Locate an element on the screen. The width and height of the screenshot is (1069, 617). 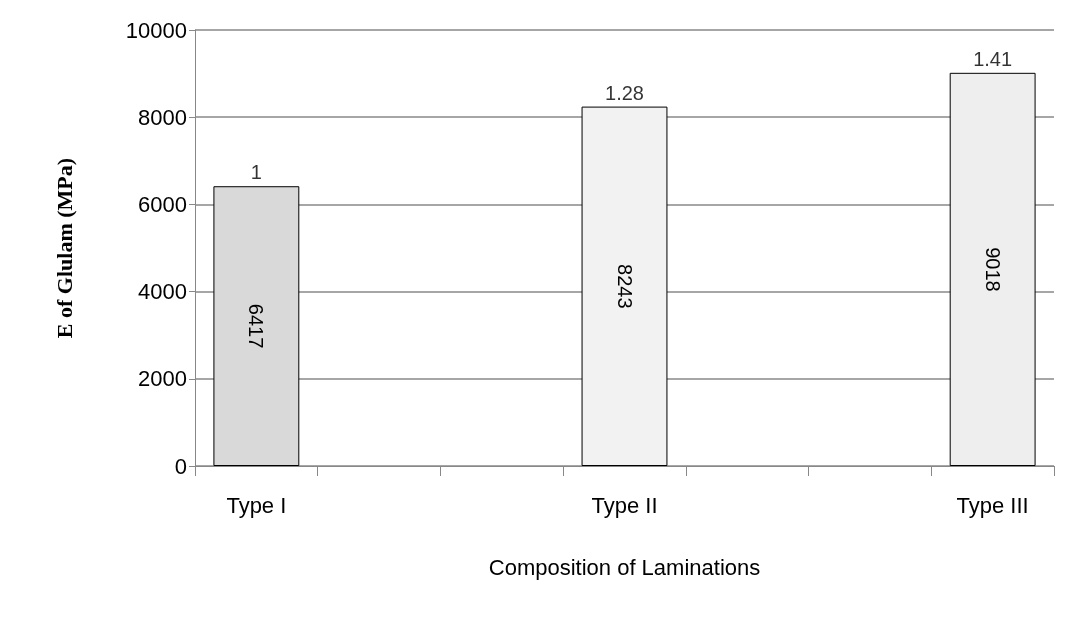
annotation: 1.28 is located at coordinates (624, 92).